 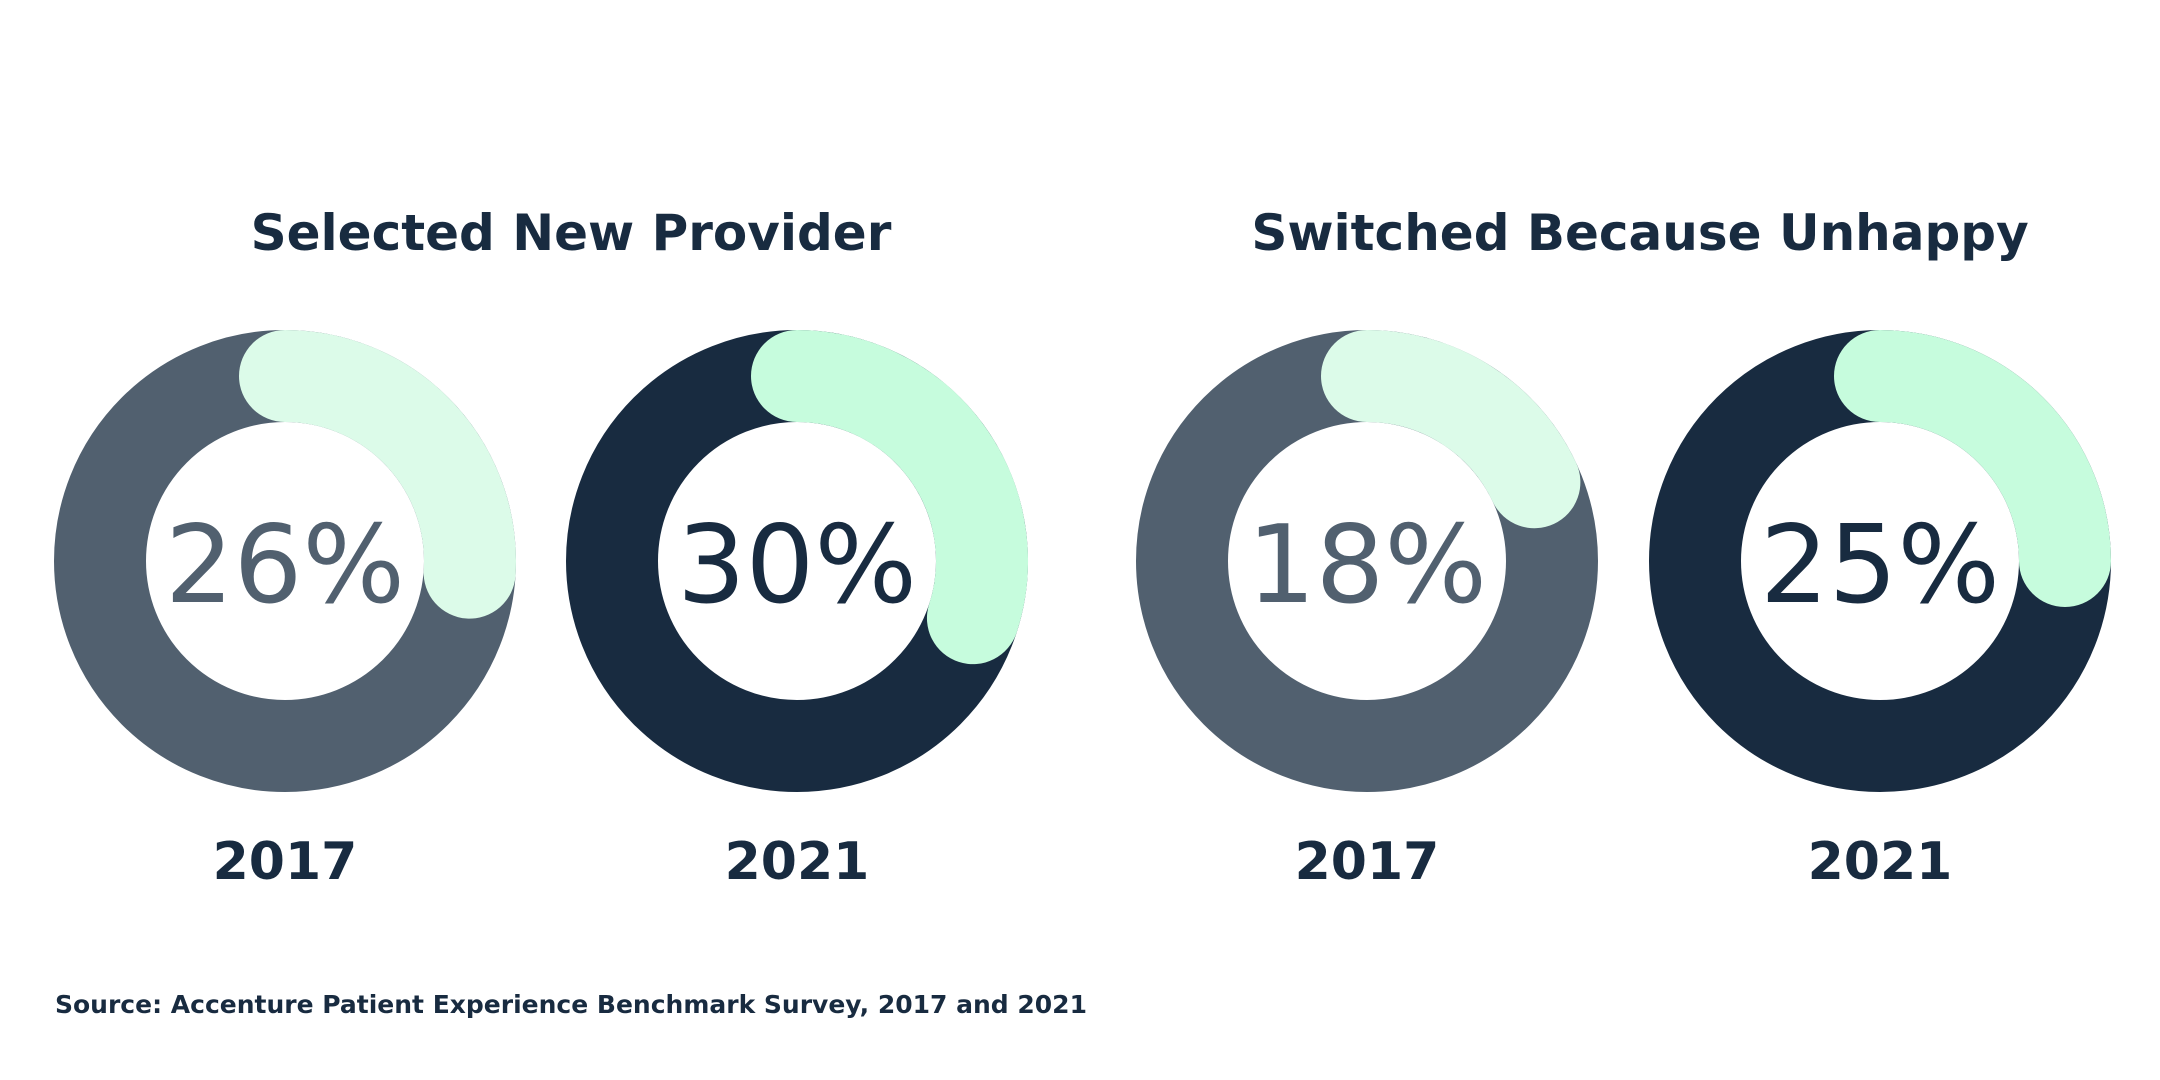 I want to click on donut-value-label-switched-because-unhappy-2017: 18%, so click(x=1367, y=565).